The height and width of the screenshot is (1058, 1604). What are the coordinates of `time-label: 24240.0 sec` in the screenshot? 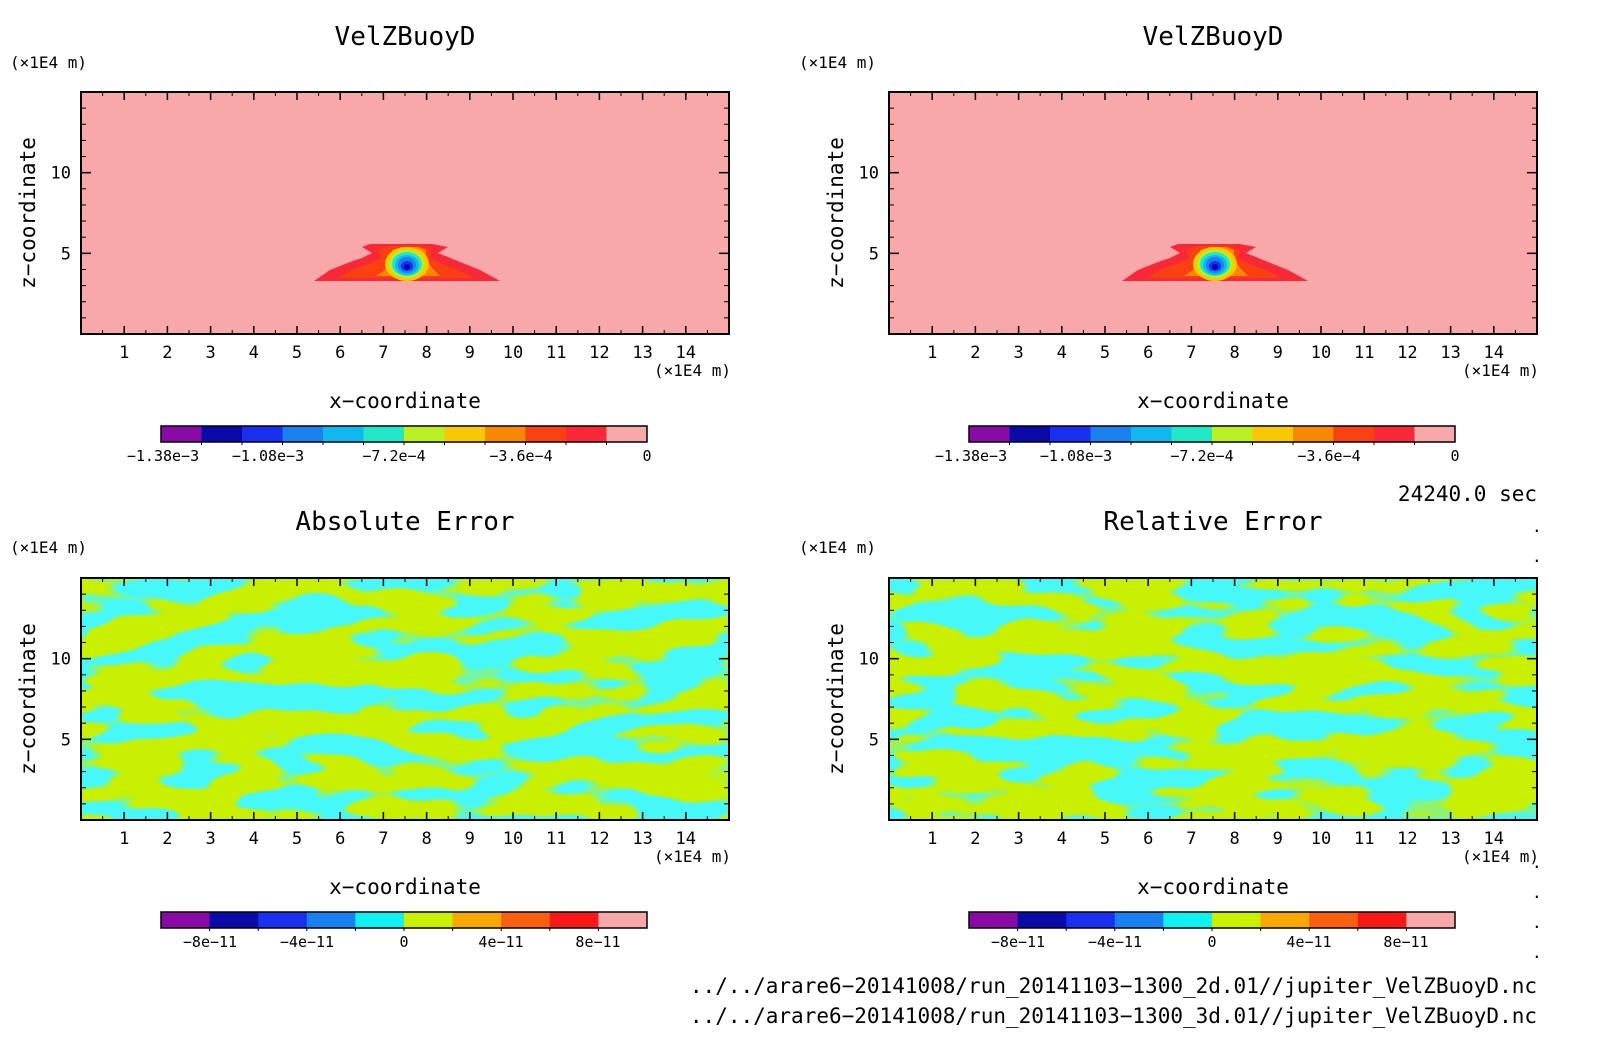 It's located at (1467, 494).